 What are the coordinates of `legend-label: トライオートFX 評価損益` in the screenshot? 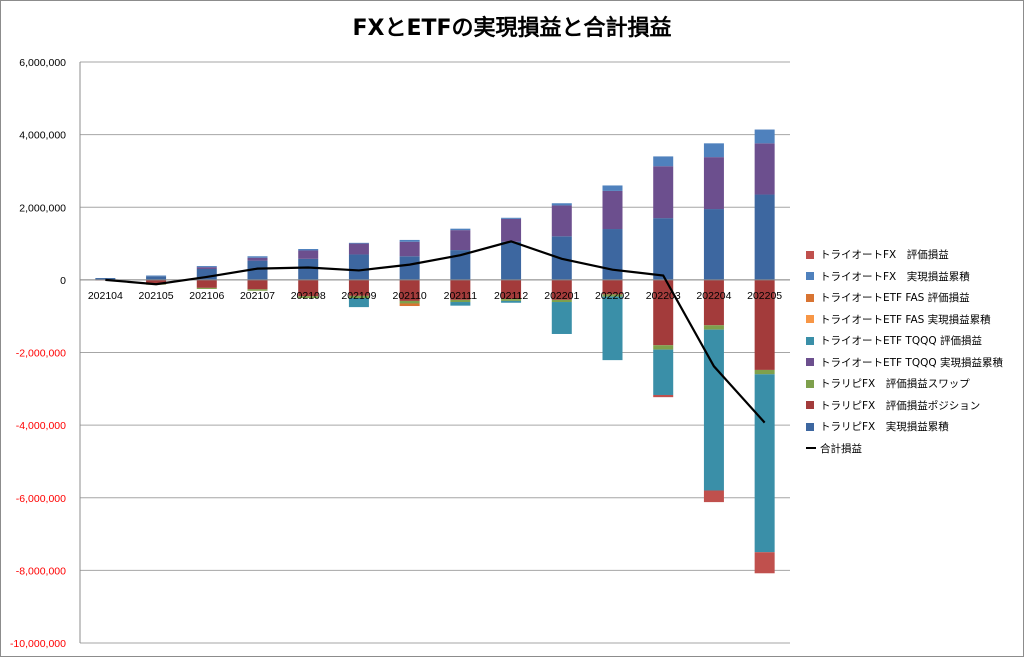 It's located at (884, 255).